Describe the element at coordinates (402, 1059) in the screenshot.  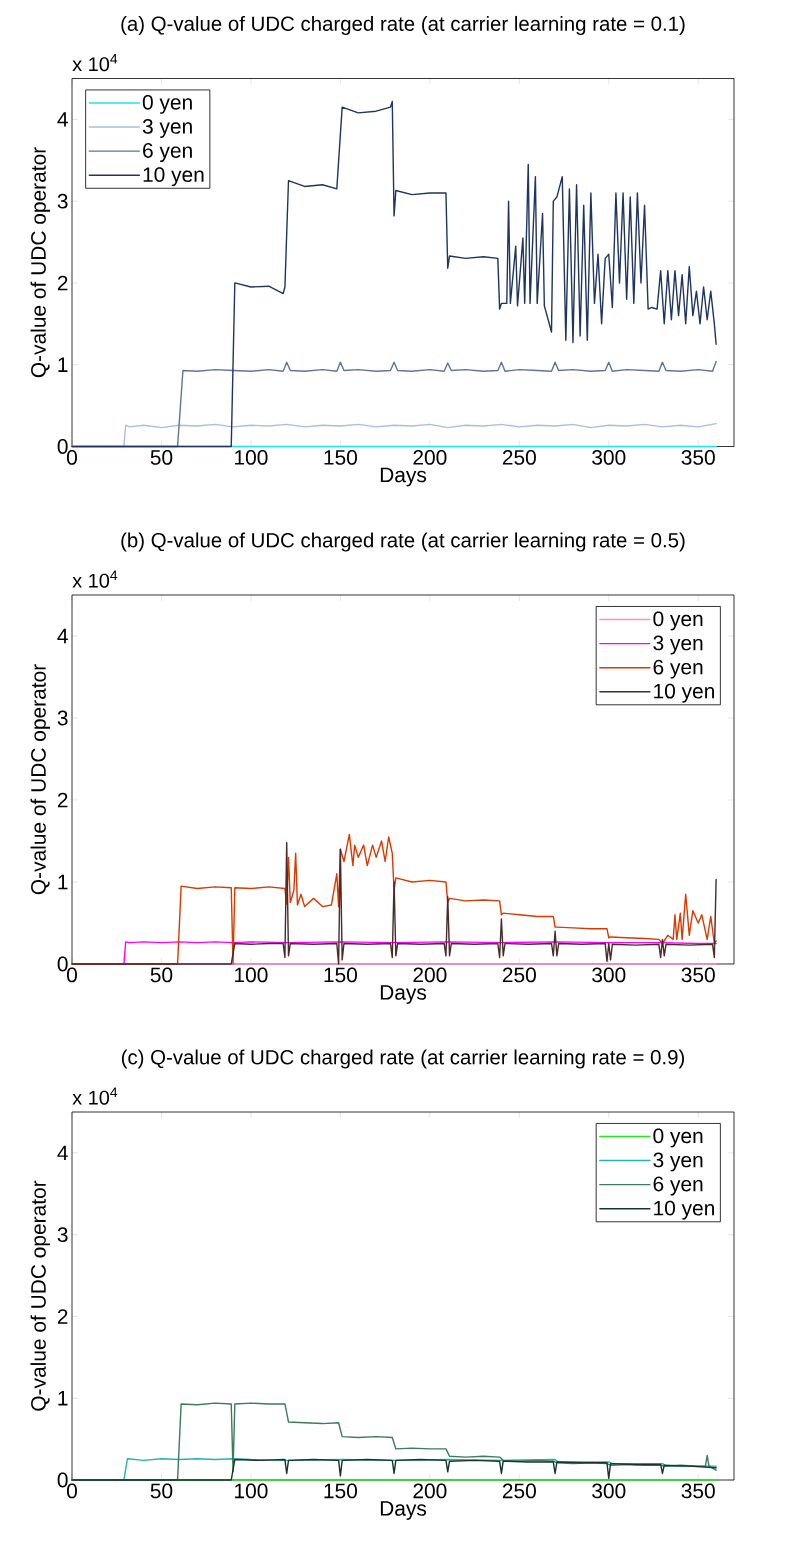
I see `chart-title: (c) Q-value of UDC charged rate (at carrier learning rate = 0.9)` at that location.